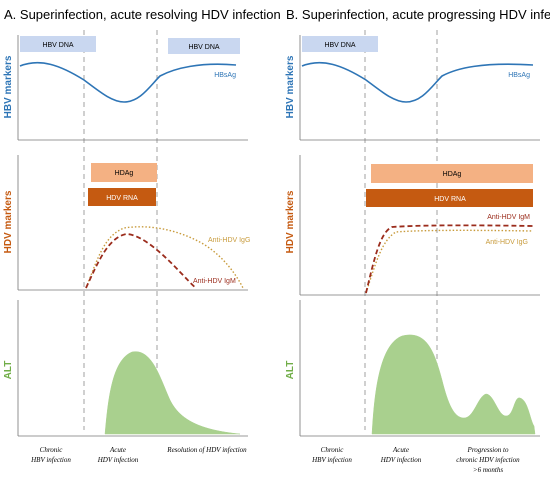  What do you see at coordinates (8, 221) in the screenshot?
I see `panel-a-hdv-axis-label: HDV markers` at bounding box center [8, 221].